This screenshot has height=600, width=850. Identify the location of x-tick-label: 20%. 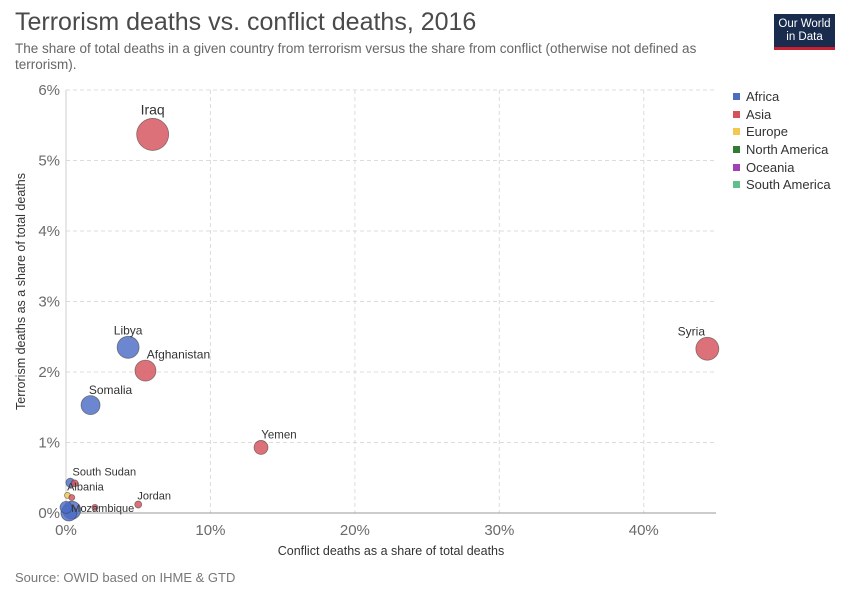
(355, 530).